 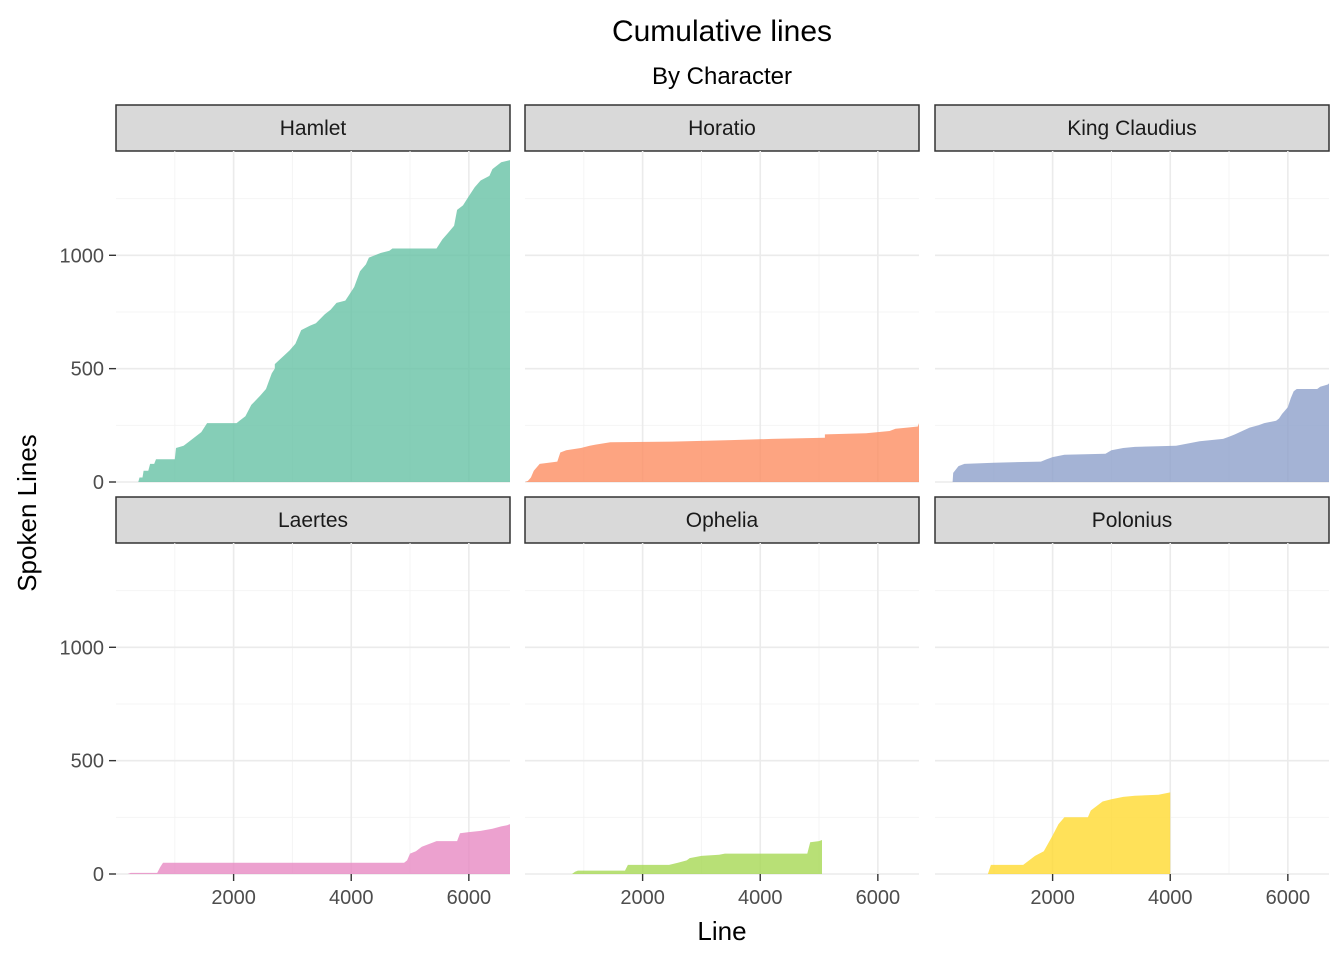 I want to click on facet-strip: Polonius, so click(x=1132, y=520).